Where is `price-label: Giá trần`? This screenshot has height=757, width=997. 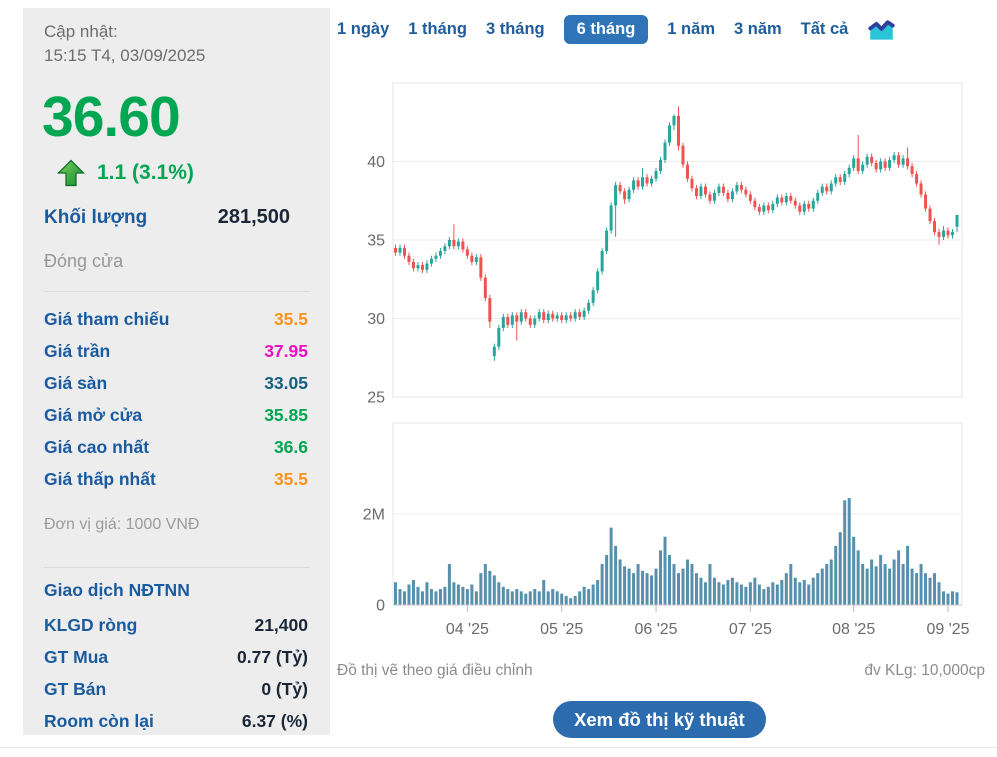 price-label: Giá trần is located at coordinates (77, 350).